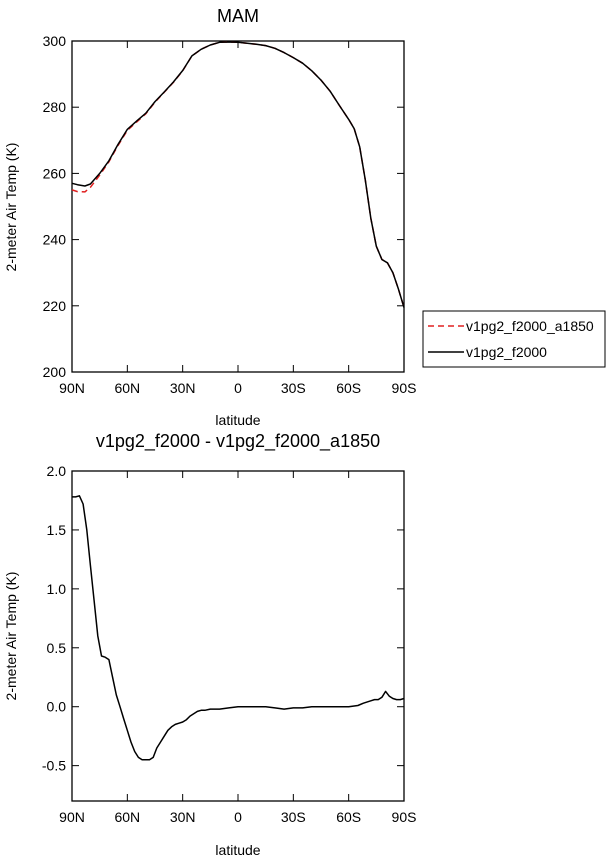 Image resolution: width=610 pixels, height=861 pixels. I want to click on bottom-y-tick-label: 2.0, so click(57, 471).